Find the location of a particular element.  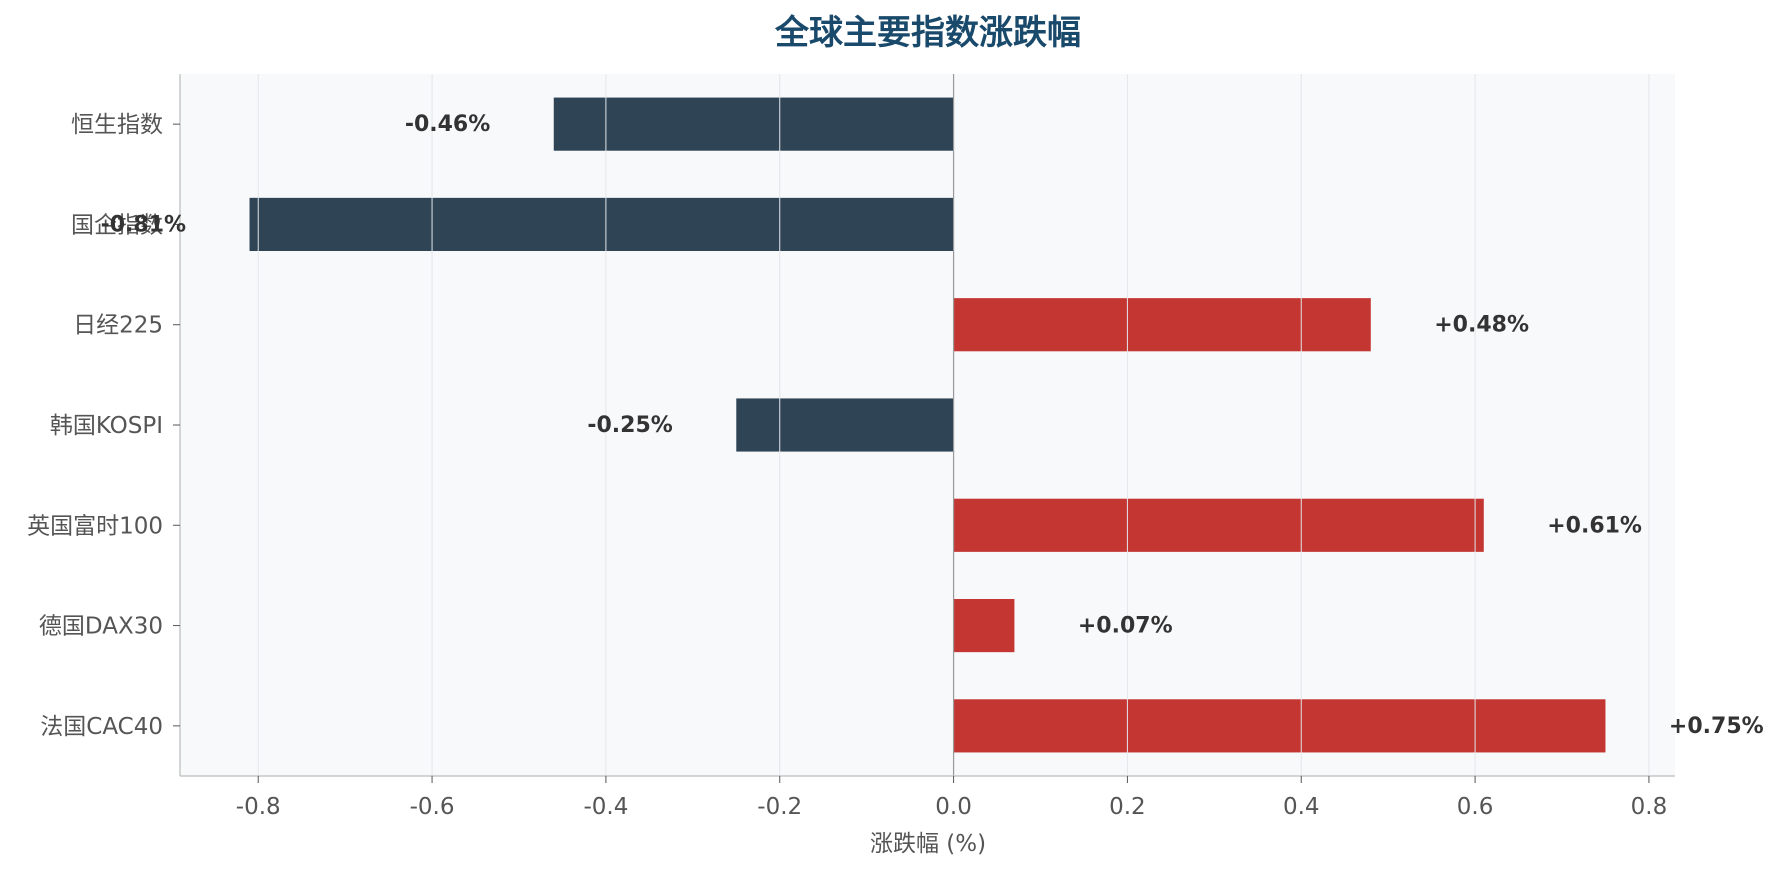

x-tick-label: 0.6 is located at coordinates (1475, 807).